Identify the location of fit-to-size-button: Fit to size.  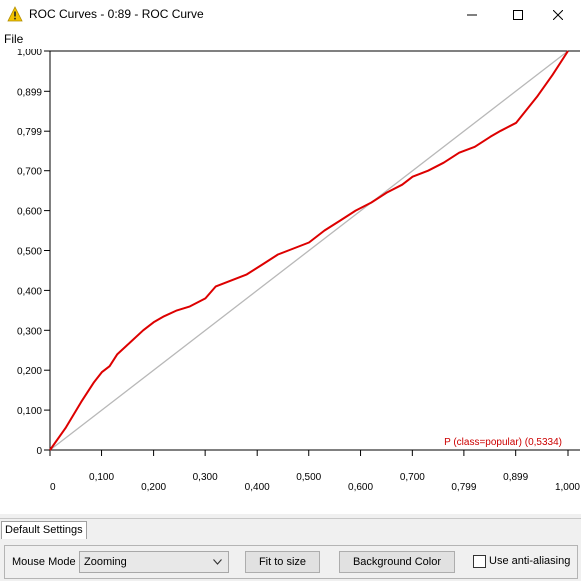
(282, 562).